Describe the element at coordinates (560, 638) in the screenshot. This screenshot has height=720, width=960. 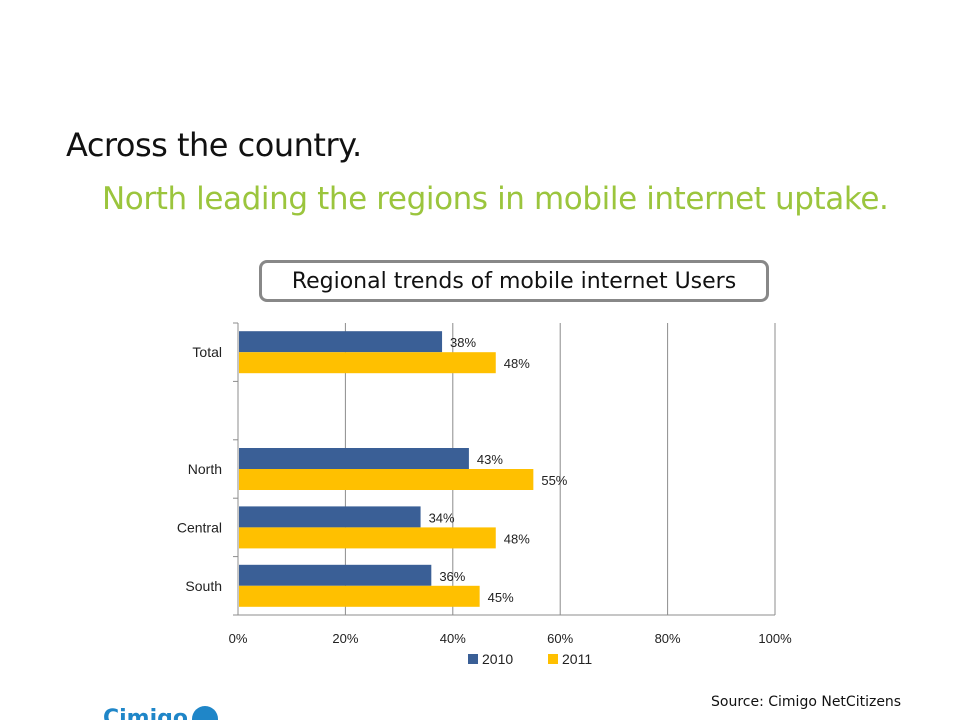
I see `x-tick-label: 60%` at that location.